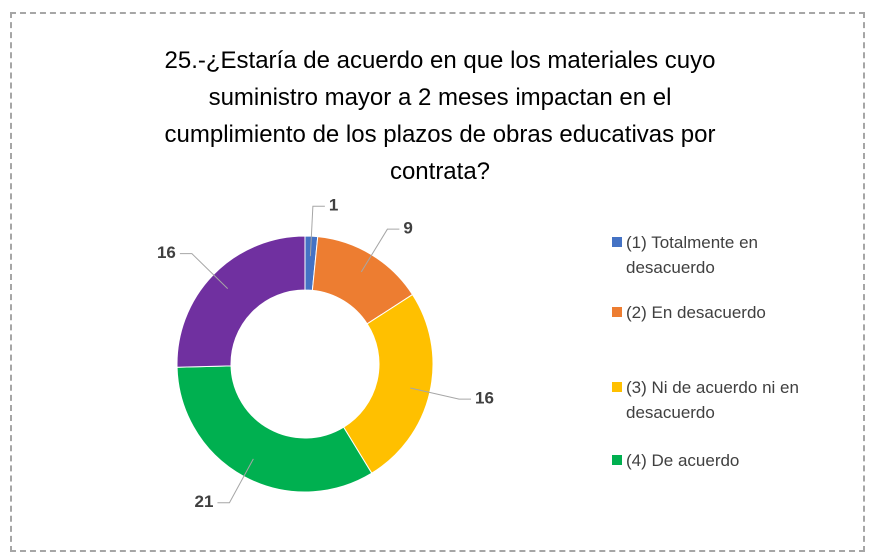 The image size is (869, 552). What do you see at coordinates (204, 501) in the screenshot?
I see `data-label: 21` at bounding box center [204, 501].